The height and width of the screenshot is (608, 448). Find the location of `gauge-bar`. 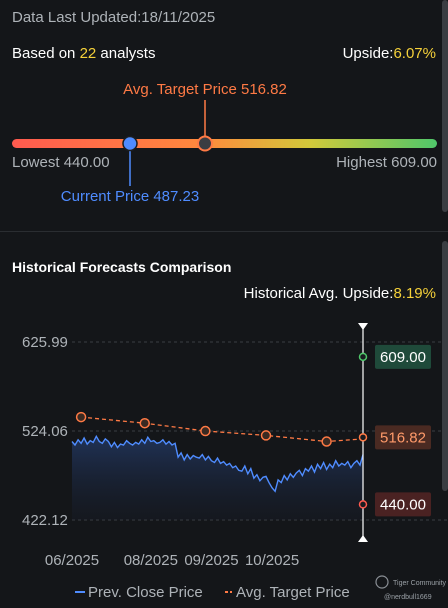

gauge-bar is located at coordinates (224, 143).